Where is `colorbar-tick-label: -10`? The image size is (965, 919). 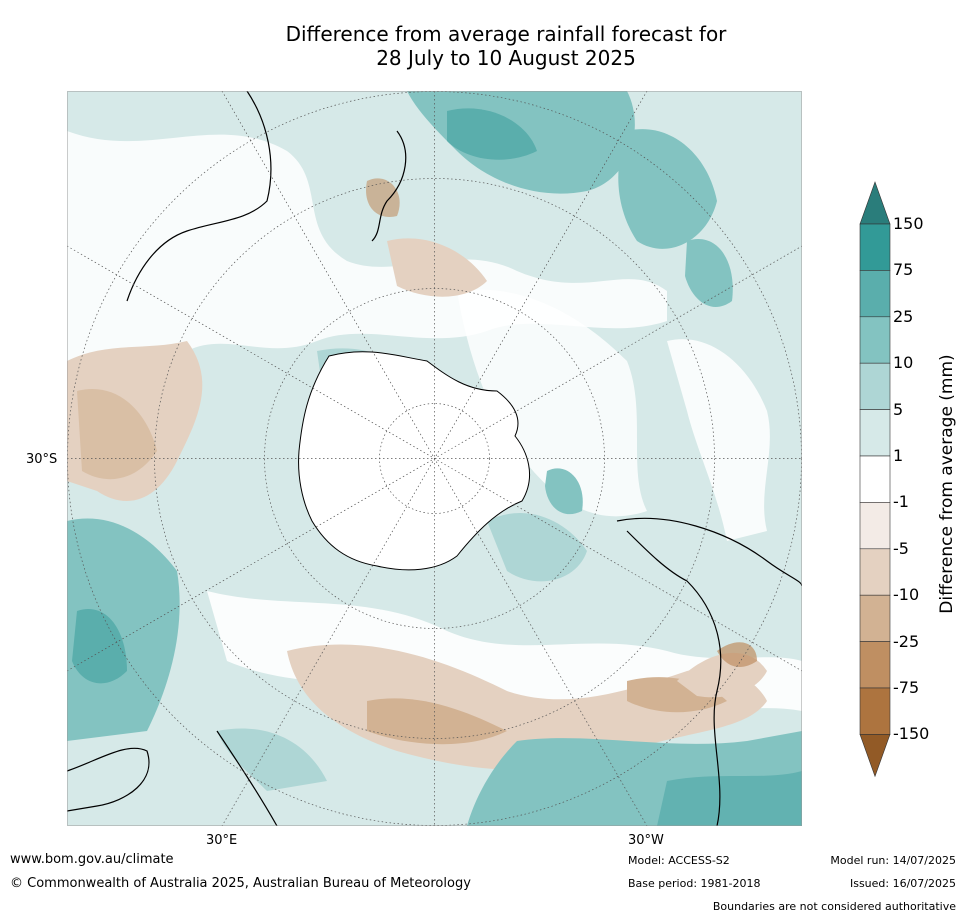
colorbar-tick-label: -10 is located at coordinates (906, 595).